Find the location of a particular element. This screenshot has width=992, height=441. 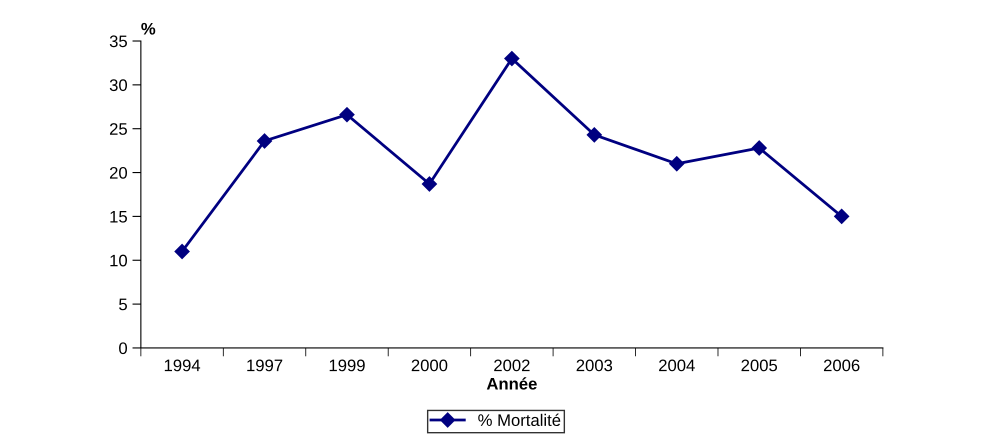

y-tick-label: 10 is located at coordinates (119, 260).